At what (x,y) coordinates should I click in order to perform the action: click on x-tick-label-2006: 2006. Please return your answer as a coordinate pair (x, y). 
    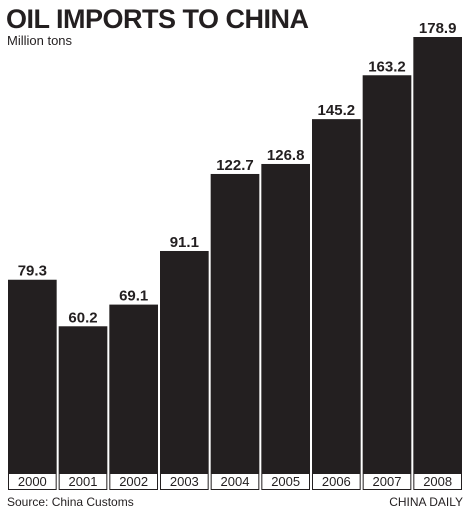
    Looking at the image, I should click on (336, 481).